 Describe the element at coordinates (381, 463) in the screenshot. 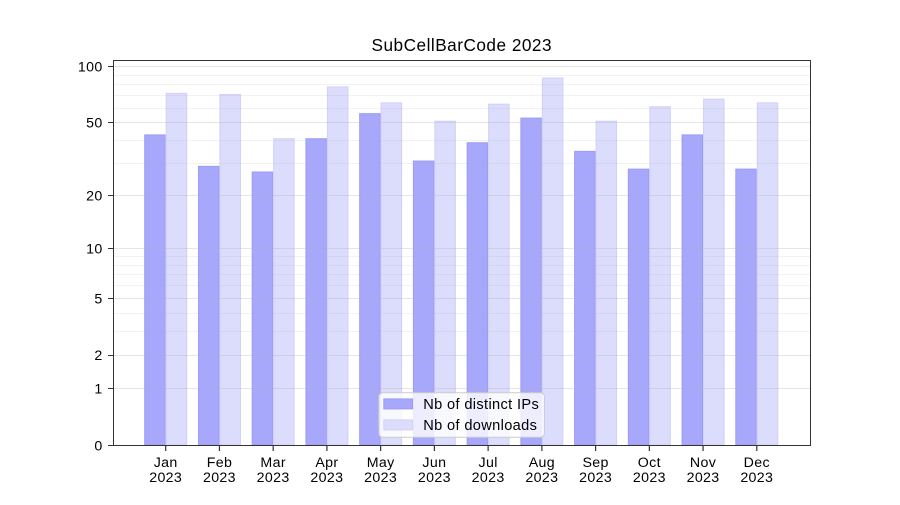

I see `svg-text: May` at that location.